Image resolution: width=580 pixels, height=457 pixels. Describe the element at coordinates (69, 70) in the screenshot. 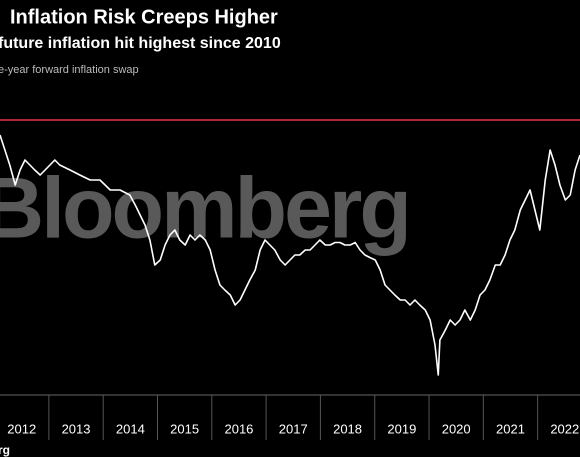

I see `legend-label: e-year forward inflation swap` at that location.